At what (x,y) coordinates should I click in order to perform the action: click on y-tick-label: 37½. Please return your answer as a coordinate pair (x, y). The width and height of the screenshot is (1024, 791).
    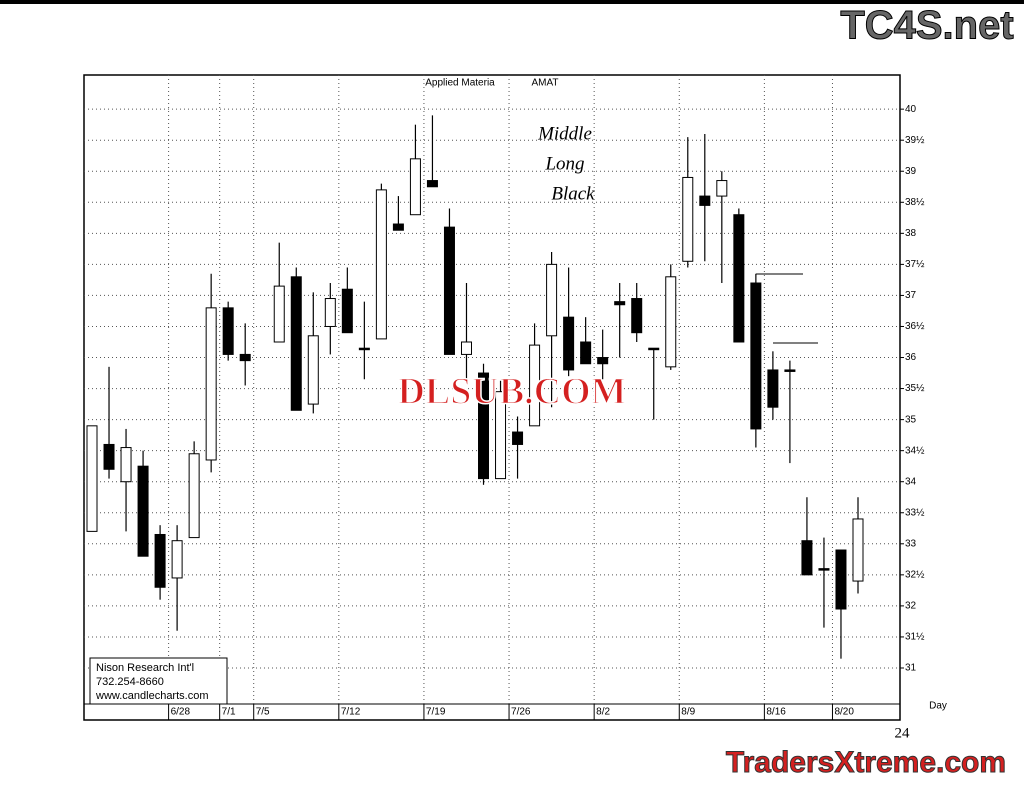
    Looking at the image, I should click on (915, 264).